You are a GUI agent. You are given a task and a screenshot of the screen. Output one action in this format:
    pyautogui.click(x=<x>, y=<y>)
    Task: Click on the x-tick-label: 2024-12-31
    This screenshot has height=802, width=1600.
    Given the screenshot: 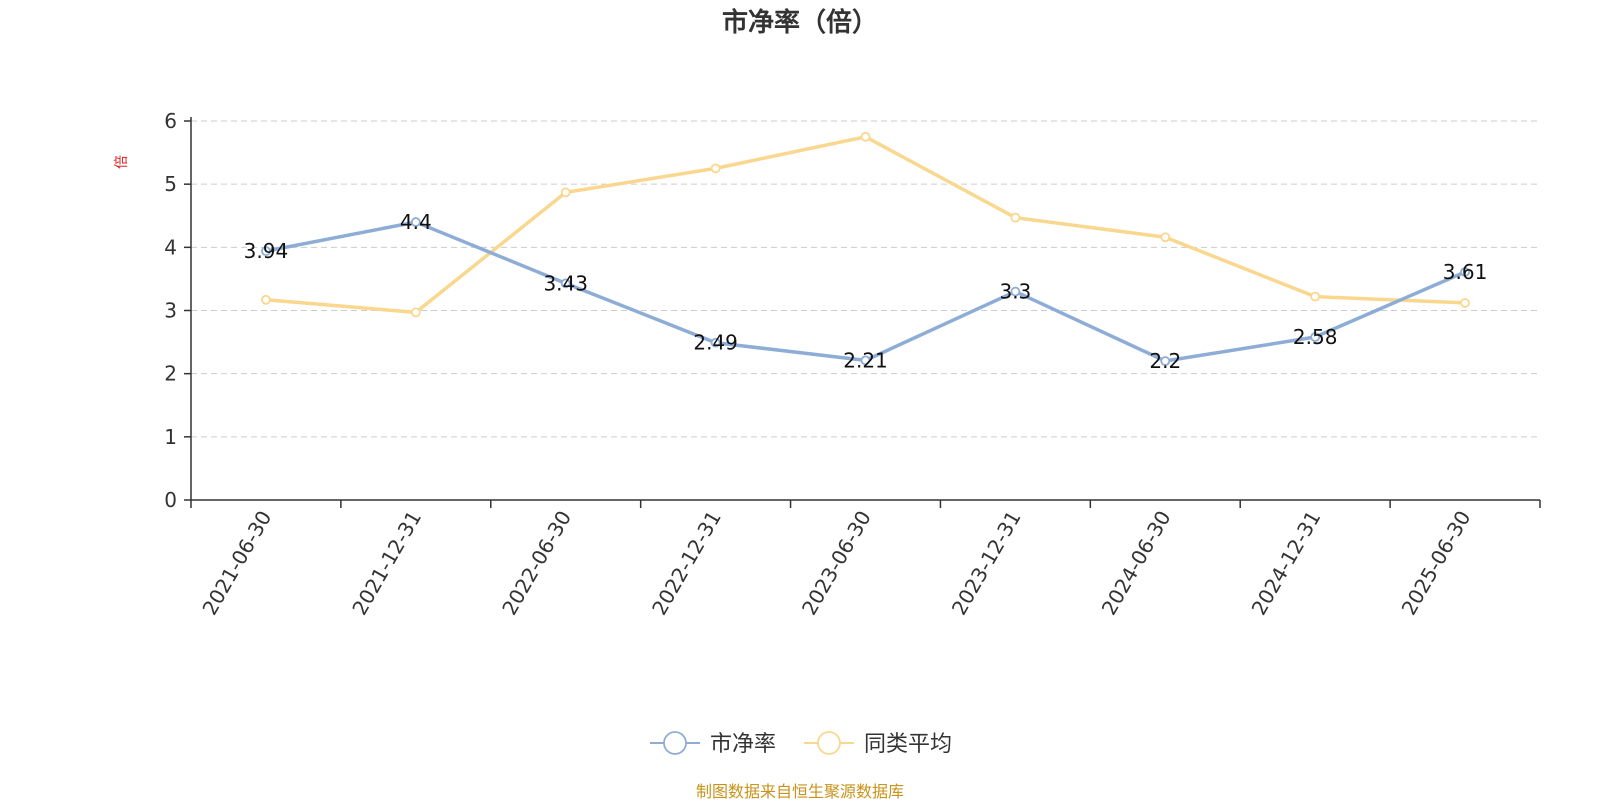 What is the action you would take?
    pyautogui.click(x=1286, y=563)
    